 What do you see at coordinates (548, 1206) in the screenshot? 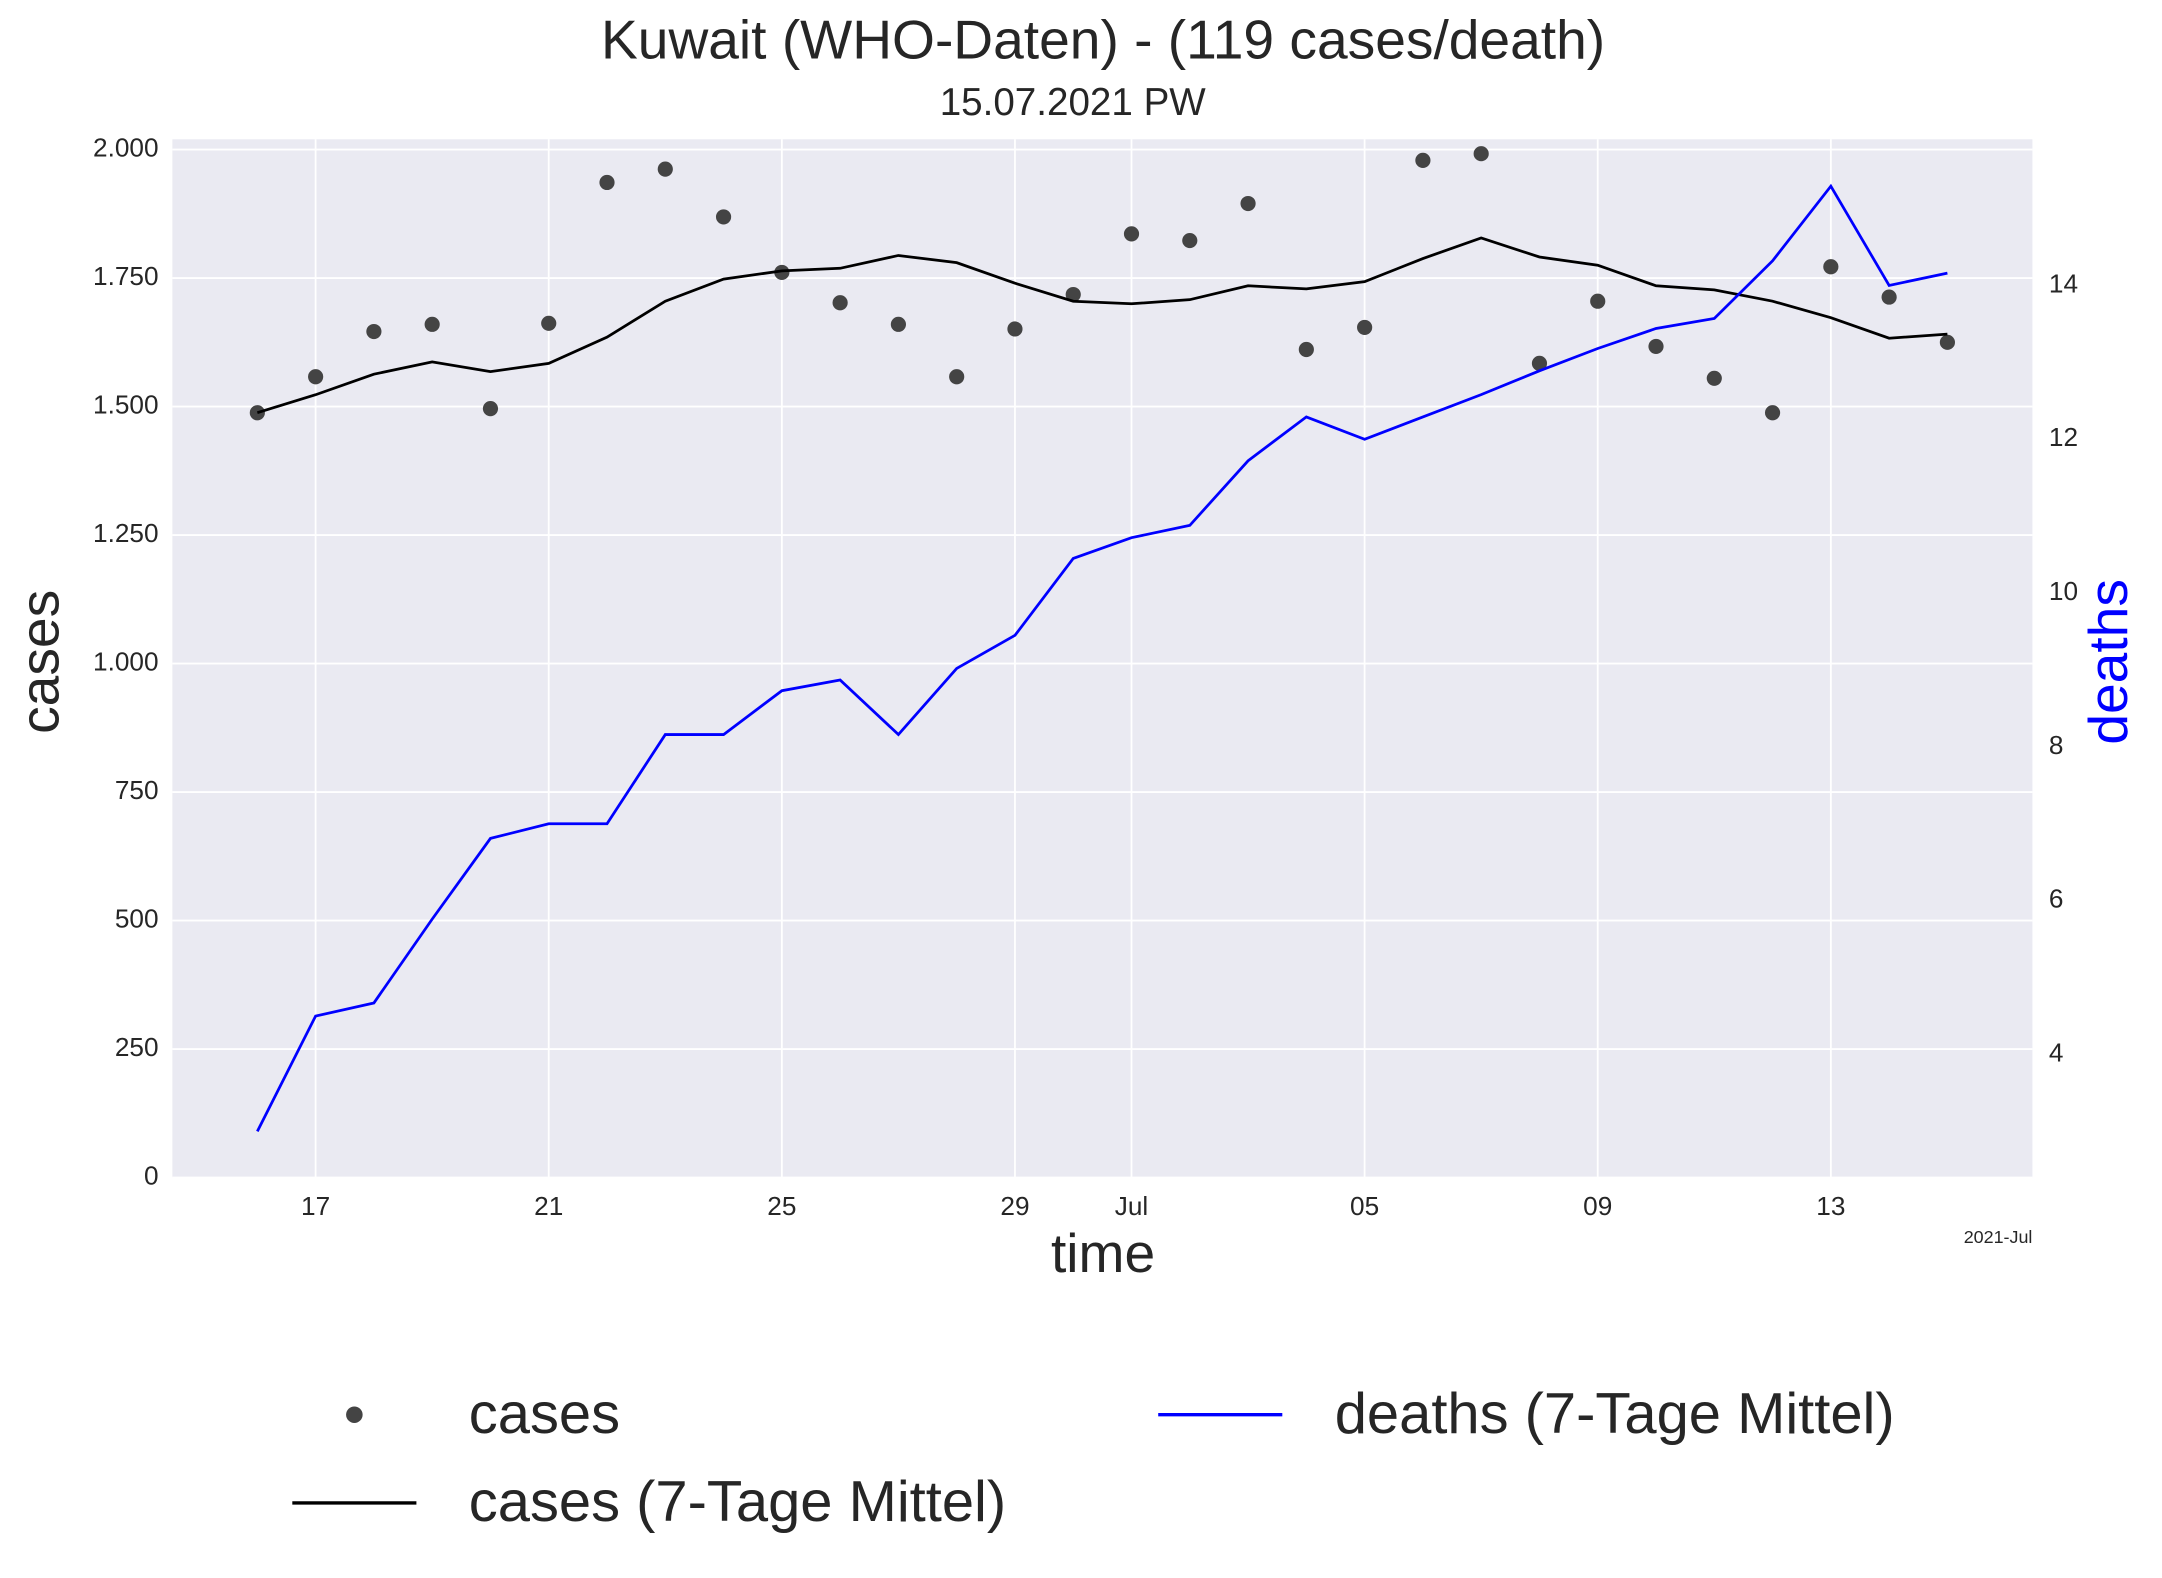
I see `x-tick-label: 21` at bounding box center [548, 1206].